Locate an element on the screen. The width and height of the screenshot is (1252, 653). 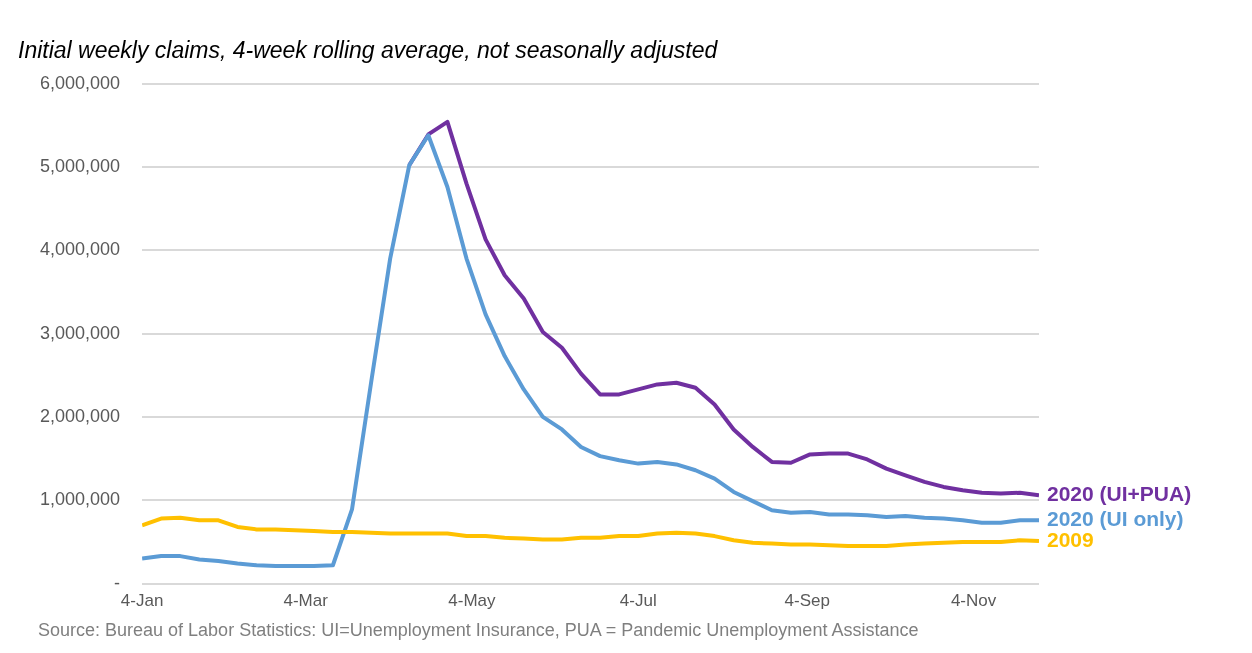
series-label: 2020 (UI+PUA) is located at coordinates (1119, 494).